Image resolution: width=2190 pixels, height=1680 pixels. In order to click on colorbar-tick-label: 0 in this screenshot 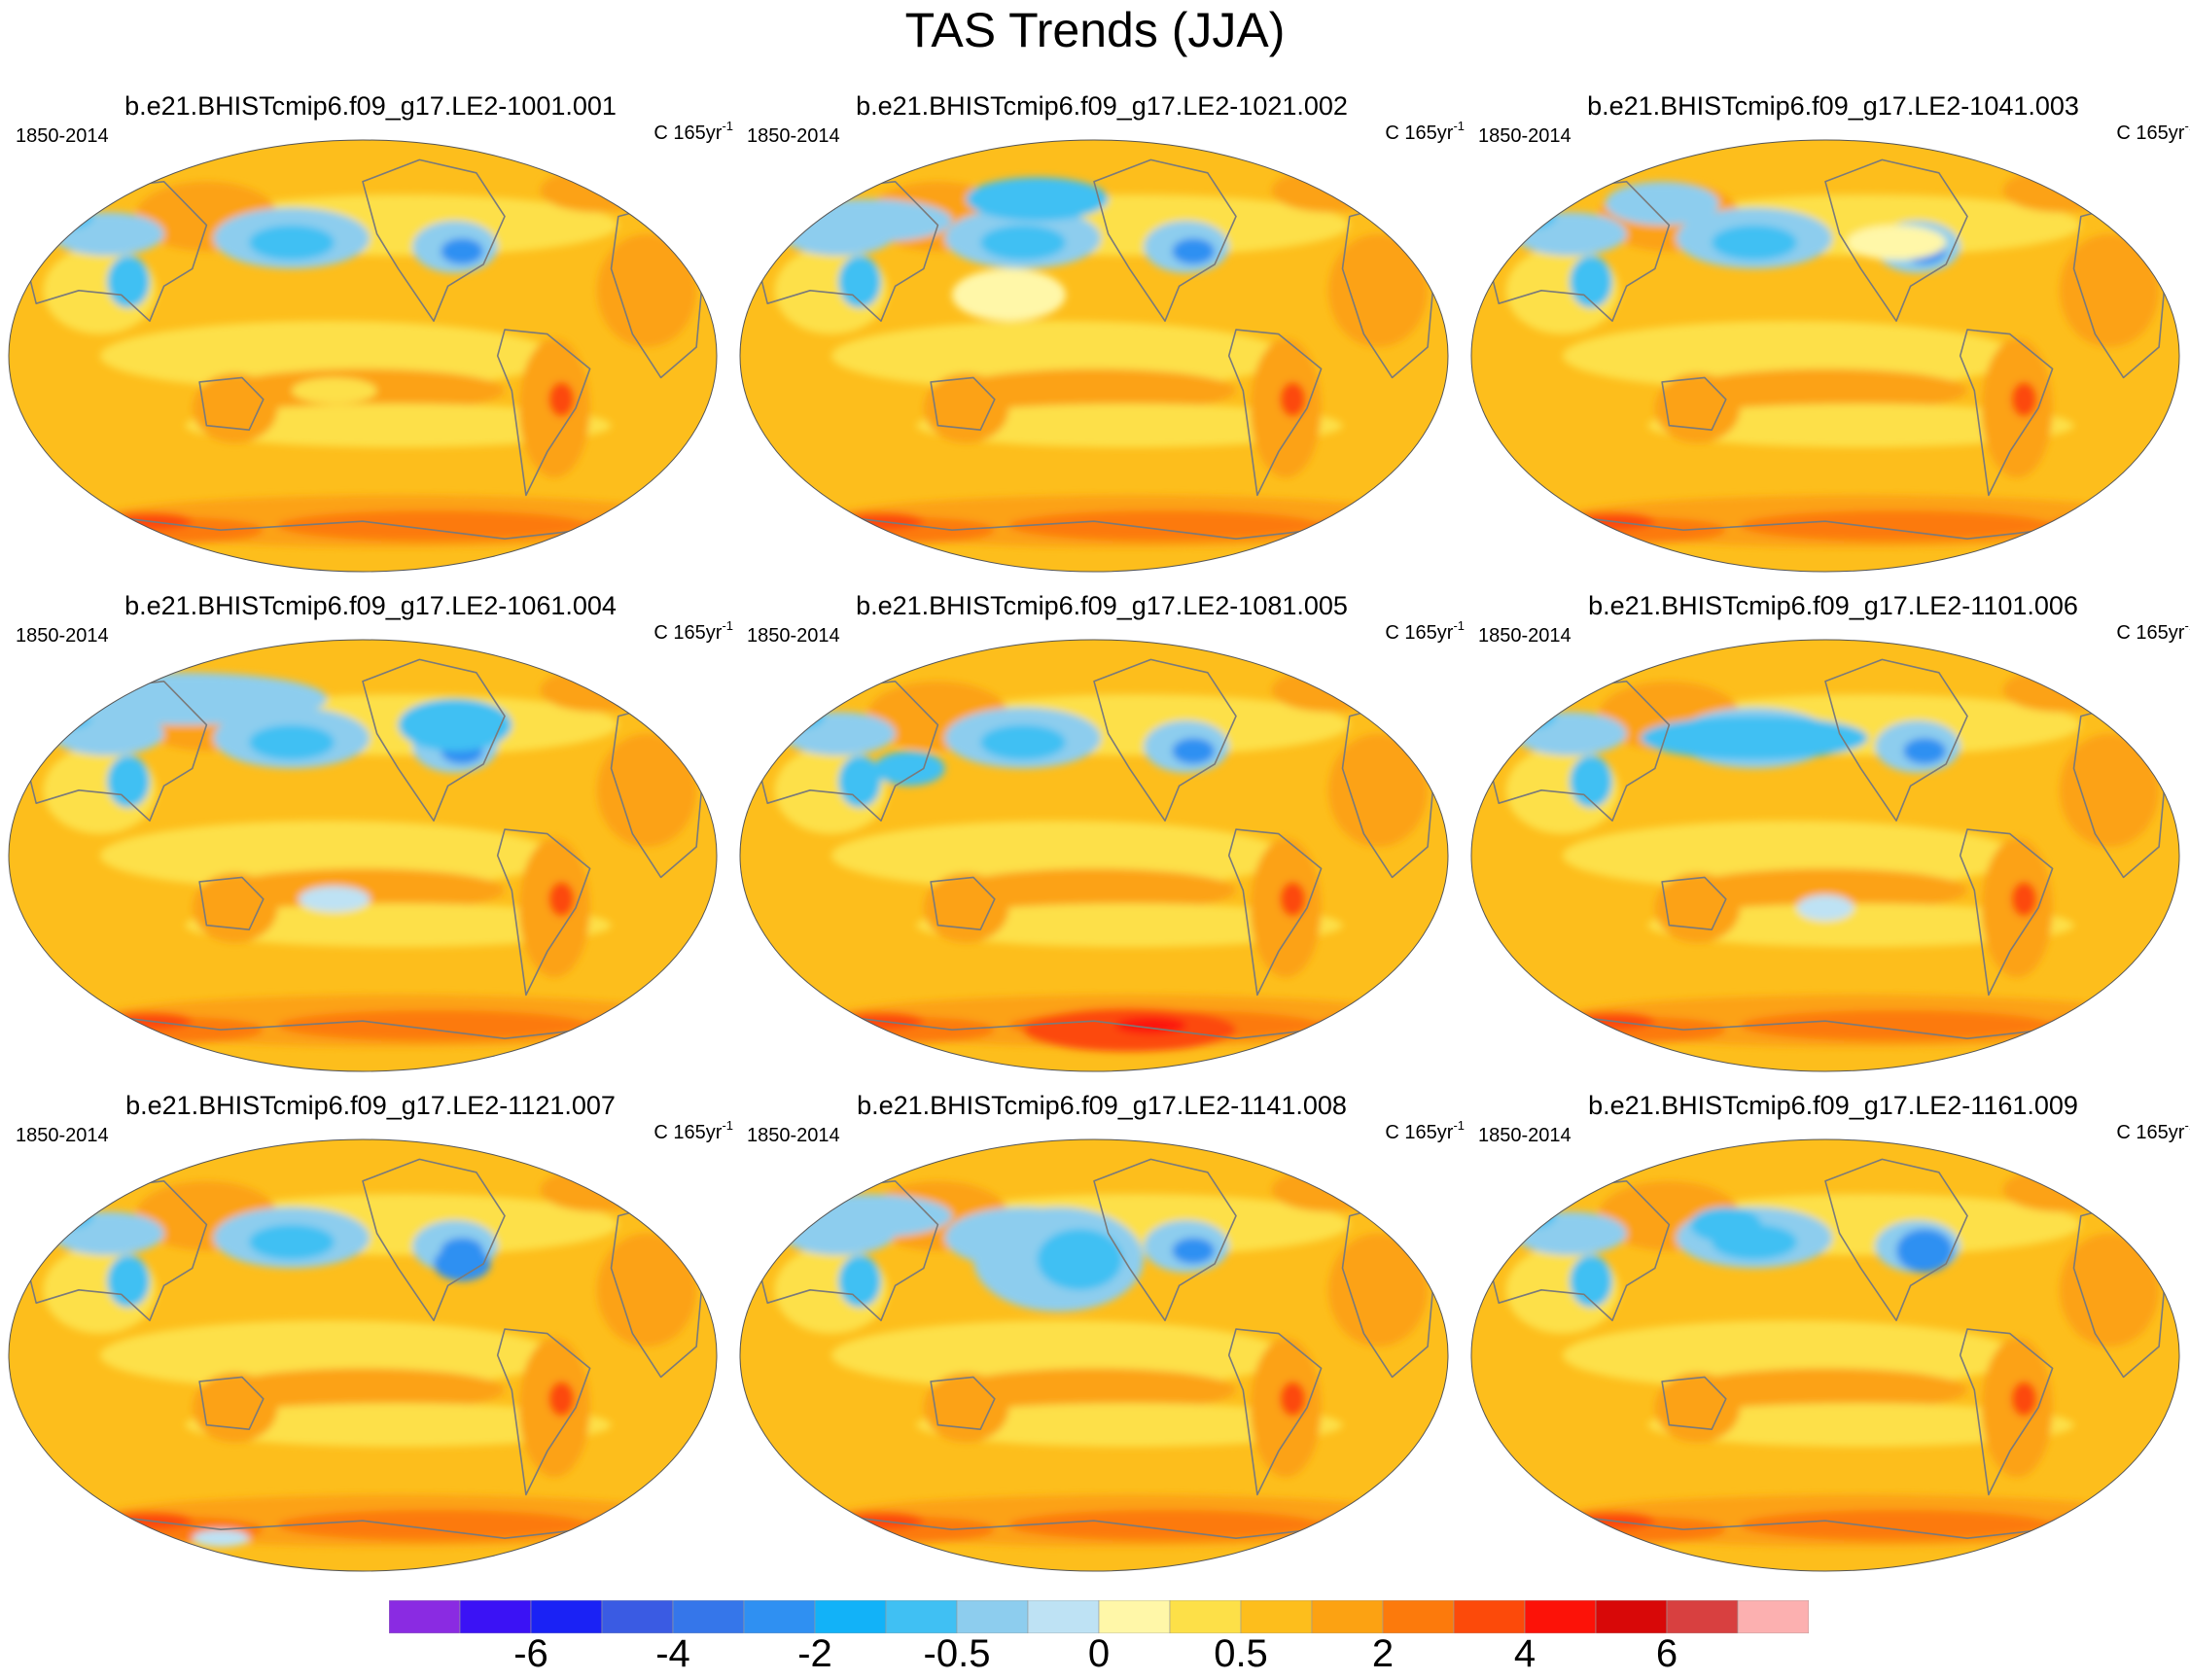, I will do `click(1099, 1653)`.